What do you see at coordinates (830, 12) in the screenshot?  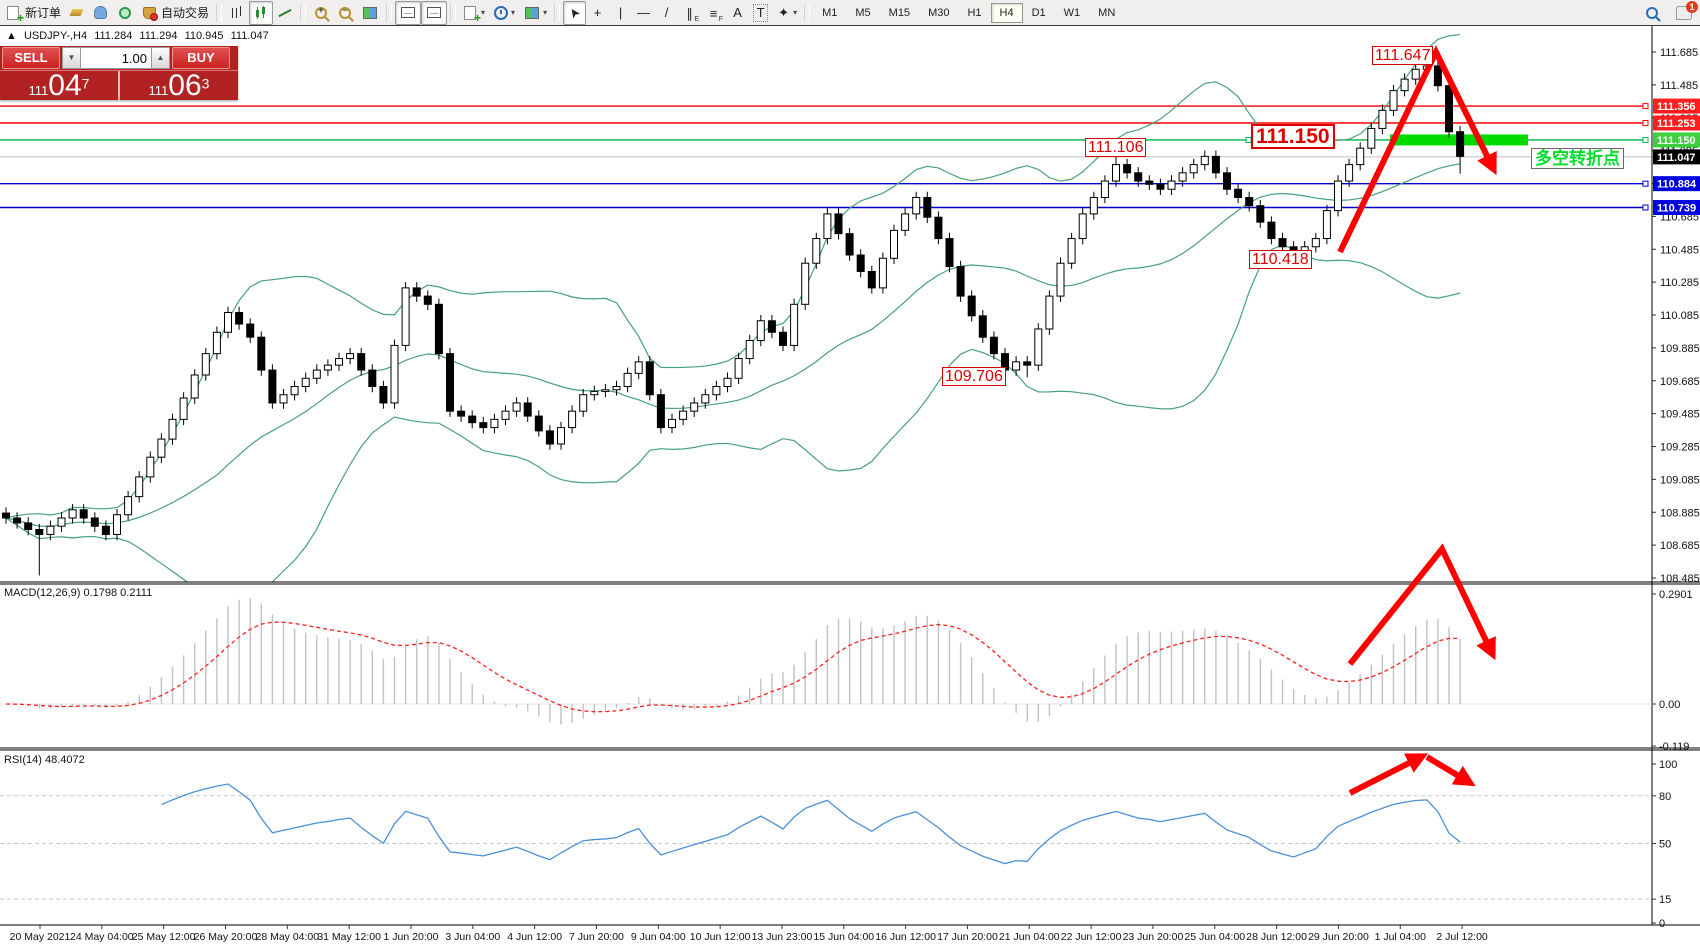 I see `timeframe-m1: M1` at bounding box center [830, 12].